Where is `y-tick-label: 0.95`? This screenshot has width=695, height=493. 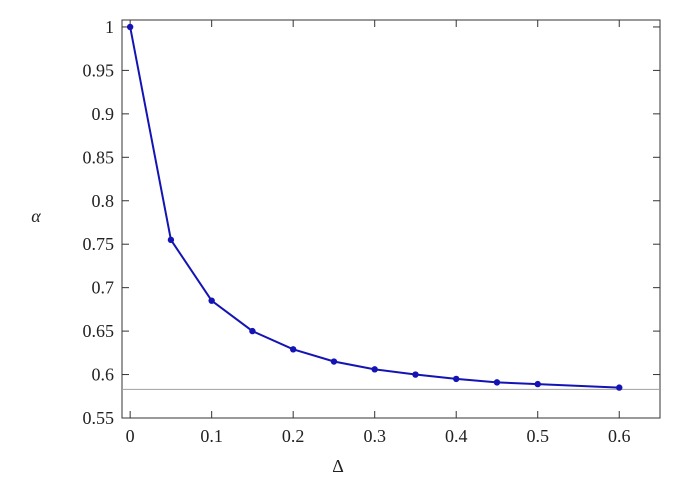 y-tick-label: 0.95 is located at coordinates (99, 70).